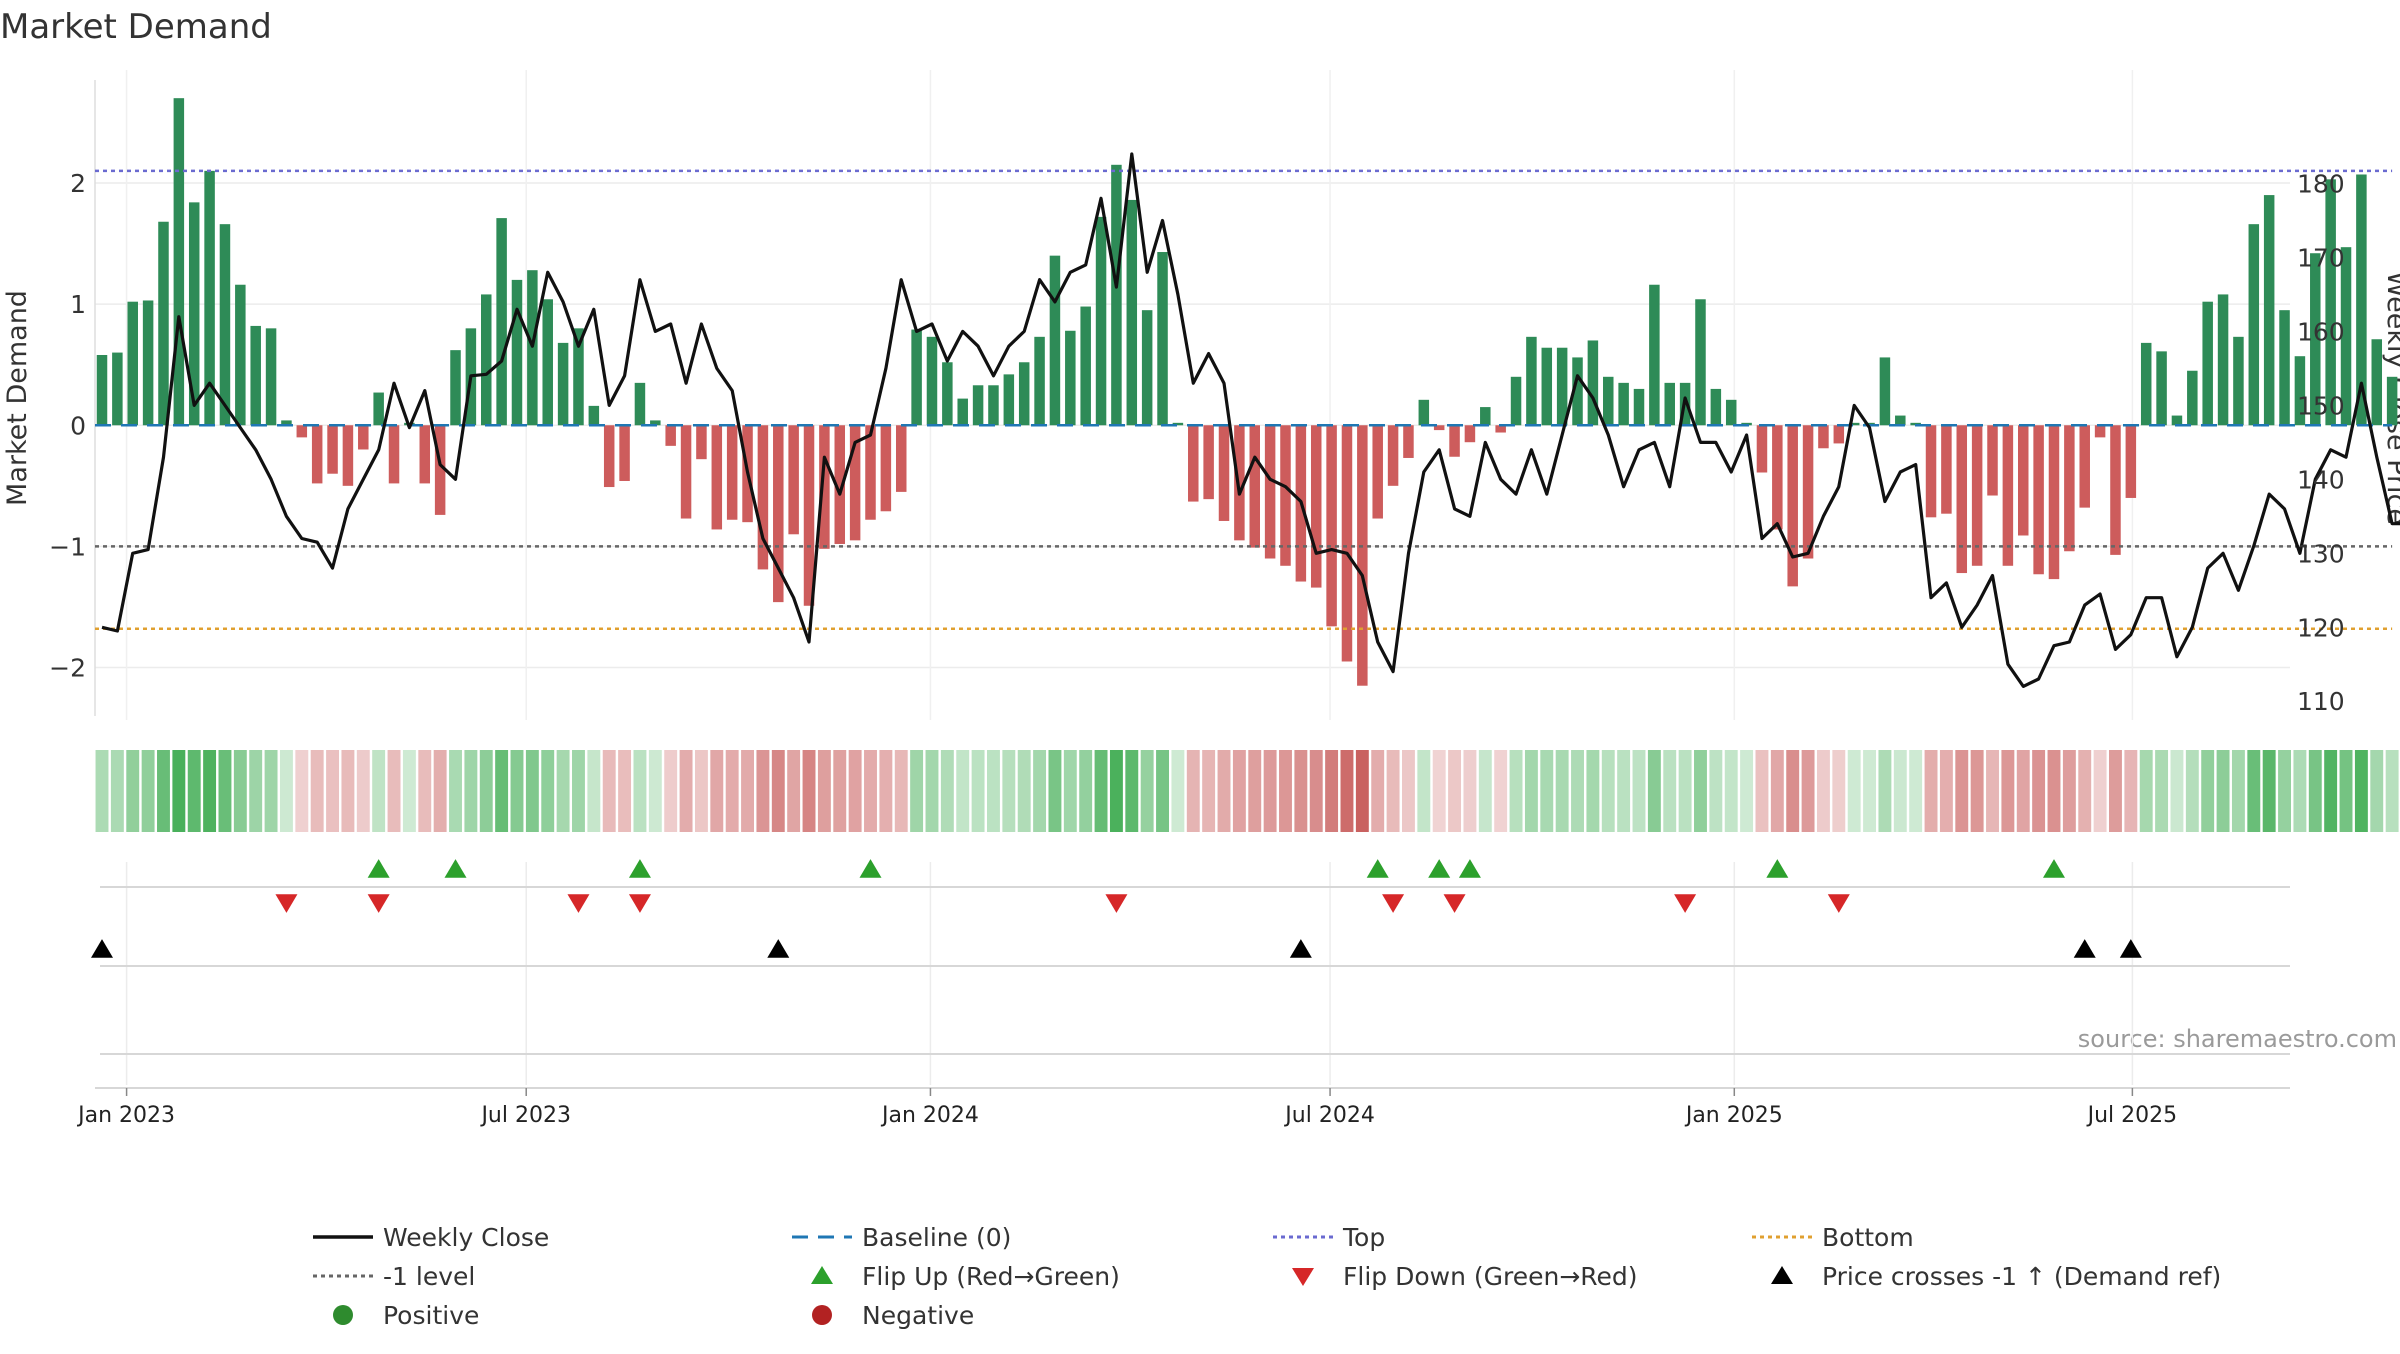 This screenshot has height=1354, width=2400. I want to click on legend-label: Weekly Close, so click(466, 1237).